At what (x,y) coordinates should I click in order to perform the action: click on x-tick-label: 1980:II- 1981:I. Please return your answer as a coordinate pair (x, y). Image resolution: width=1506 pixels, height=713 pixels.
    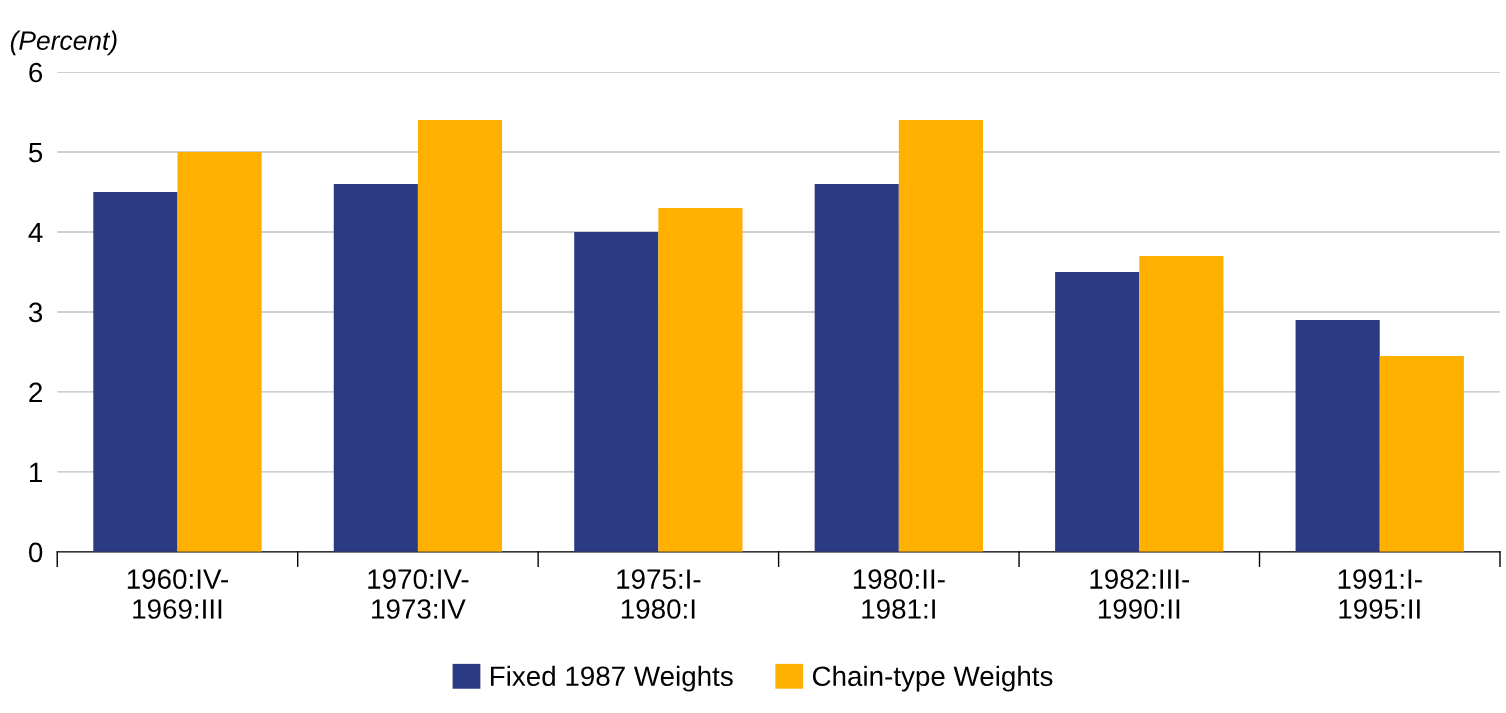
    Looking at the image, I should click on (899, 594).